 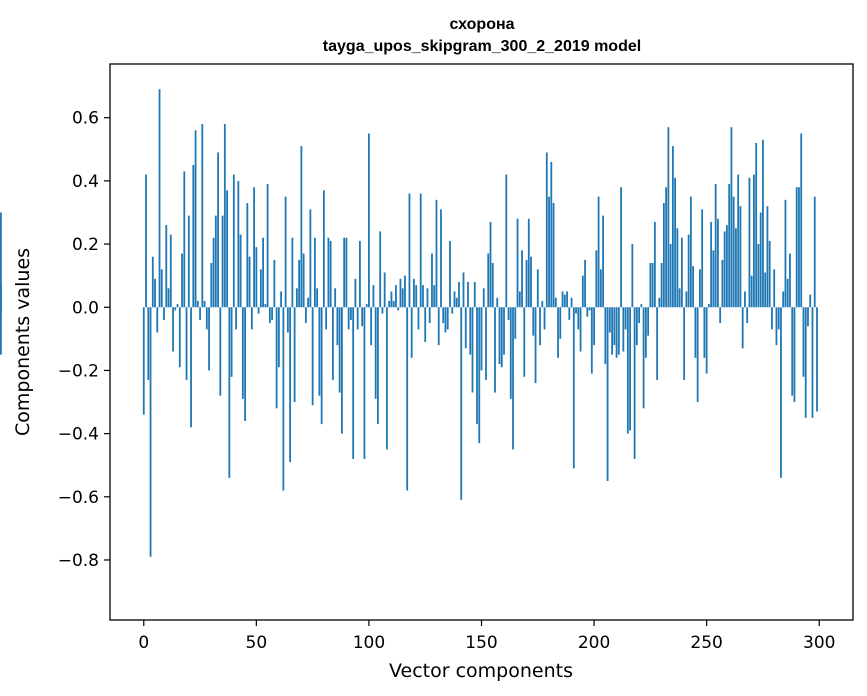 What do you see at coordinates (23, 342) in the screenshot?
I see `y-axis-label: Components values` at bounding box center [23, 342].